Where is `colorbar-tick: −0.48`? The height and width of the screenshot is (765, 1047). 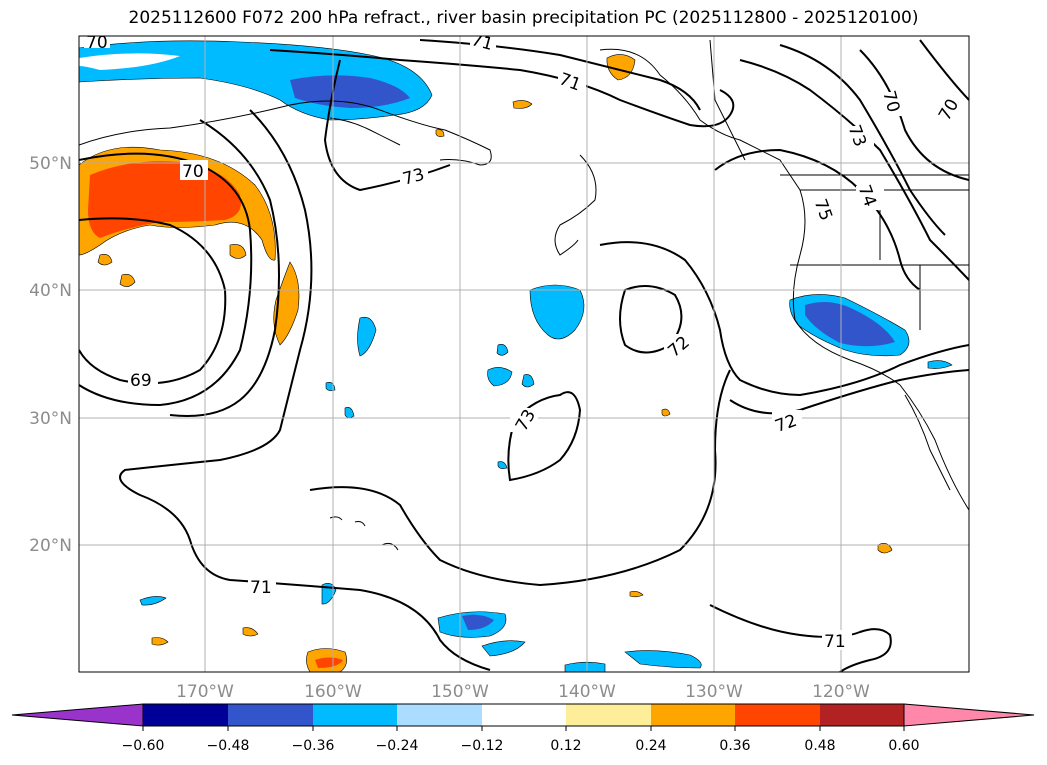 colorbar-tick: −0.48 is located at coordinates (228, 746).